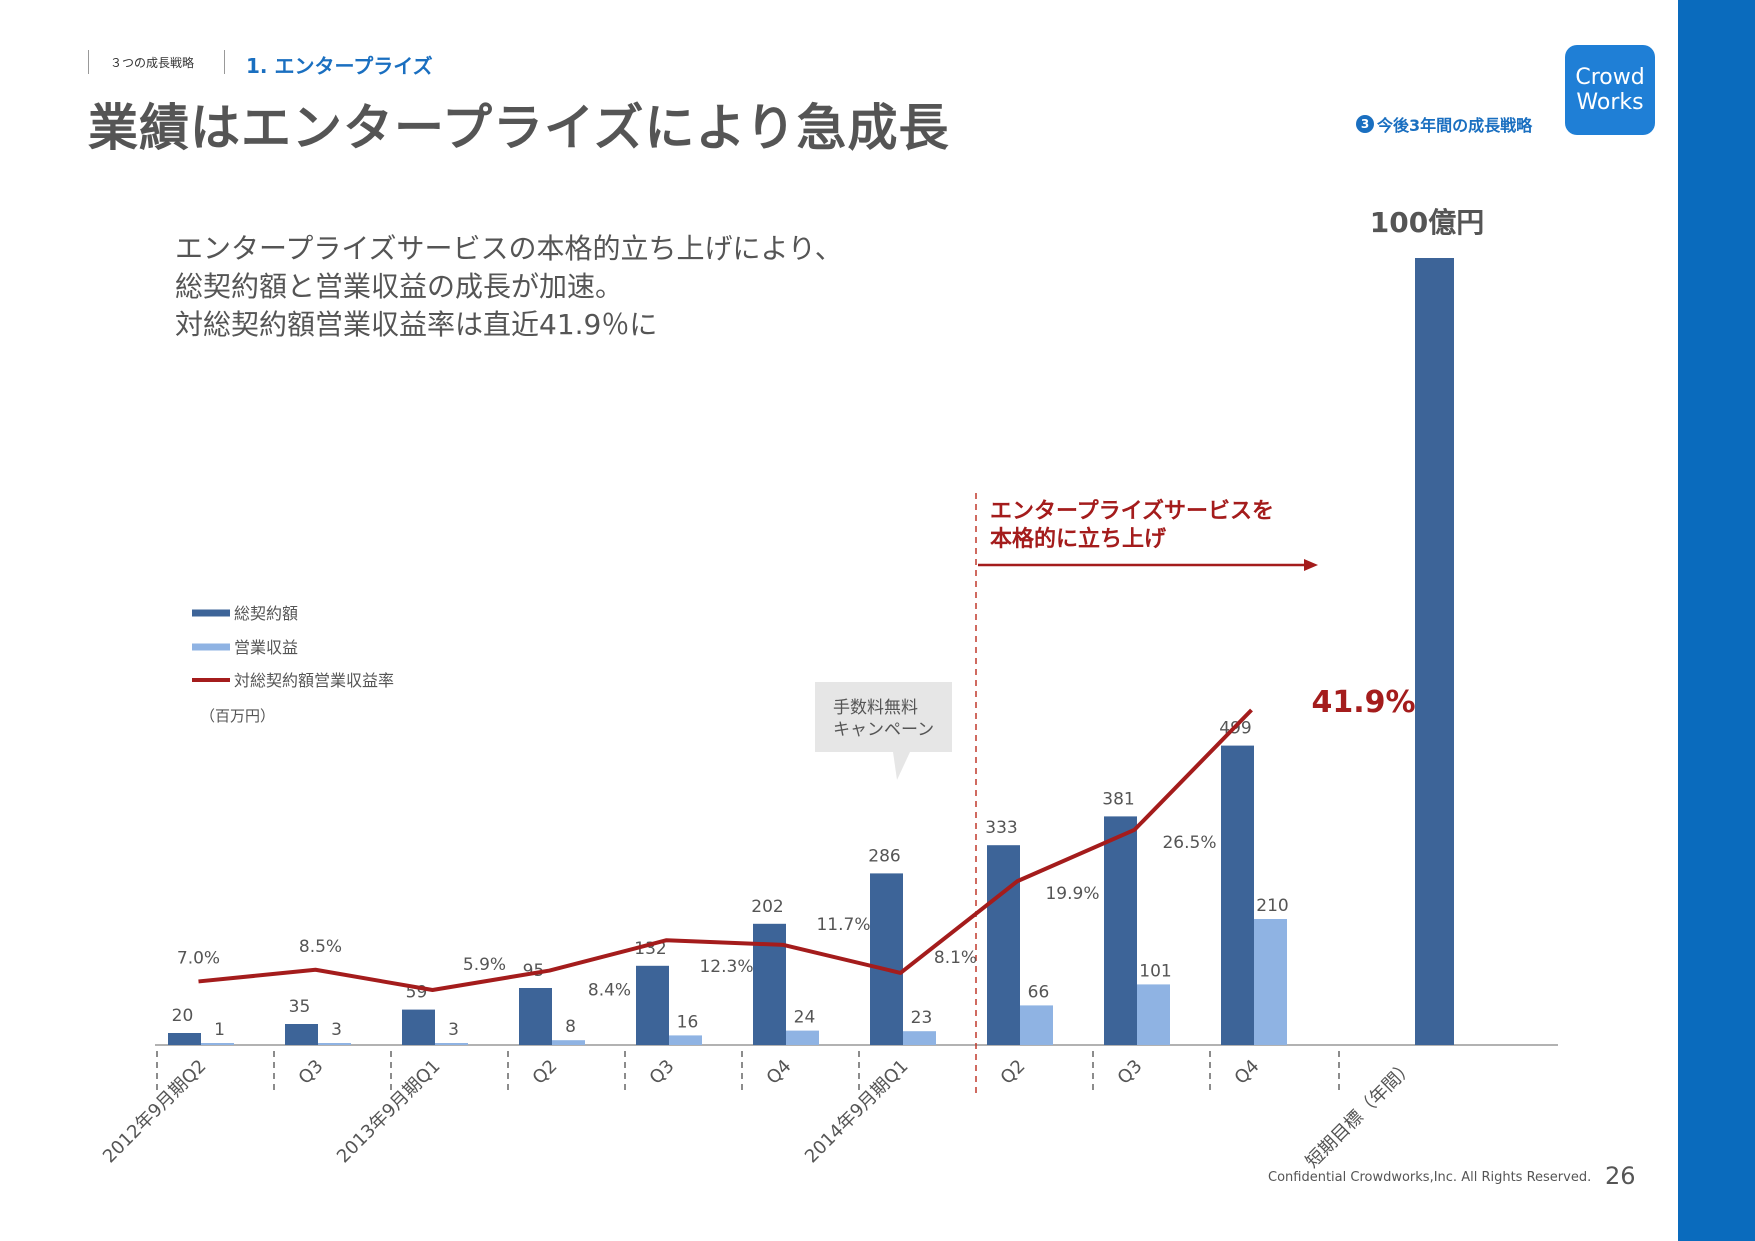  What do you see at coordinates (1455, 125) in the screenshot?
I see `strategy-text: 今後3年間の成長戦略` at bounding box center [1455, 125].